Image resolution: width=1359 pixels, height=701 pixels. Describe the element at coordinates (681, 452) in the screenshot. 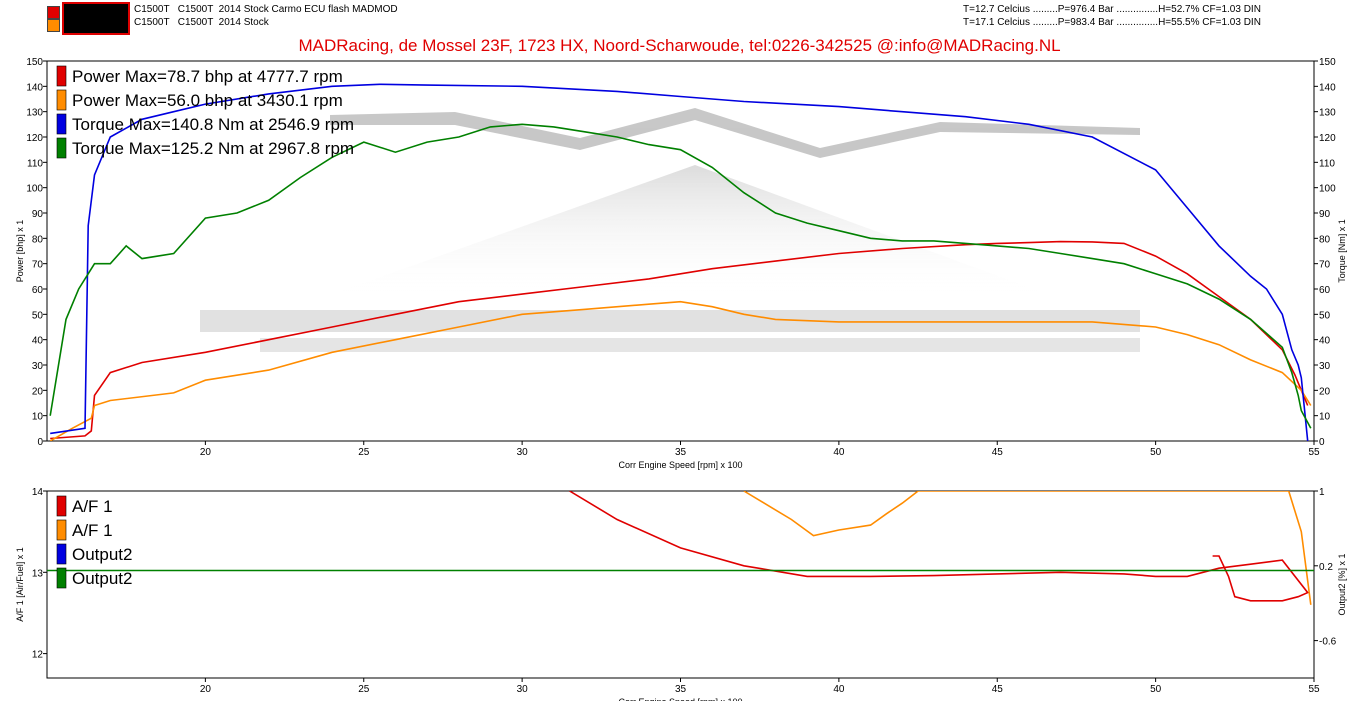

I see `top-x-tick-label: 35` at that location.